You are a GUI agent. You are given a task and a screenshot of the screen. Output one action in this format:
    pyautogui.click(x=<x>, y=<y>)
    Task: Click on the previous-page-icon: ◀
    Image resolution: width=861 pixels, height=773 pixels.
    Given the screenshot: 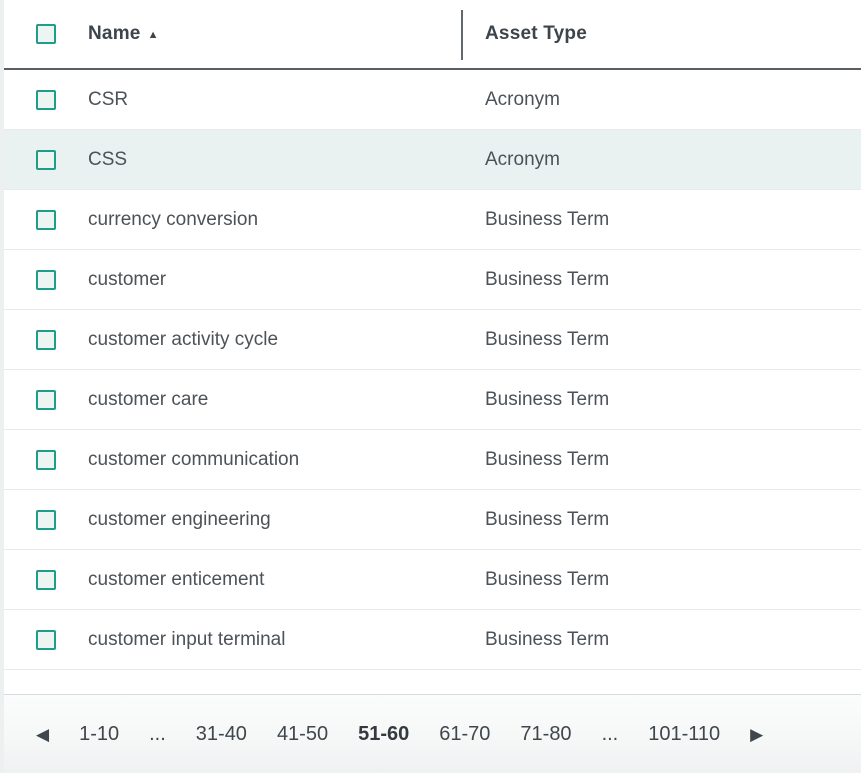 What is the action you would take?
    pyautogui.click(x=43, y=734)
    